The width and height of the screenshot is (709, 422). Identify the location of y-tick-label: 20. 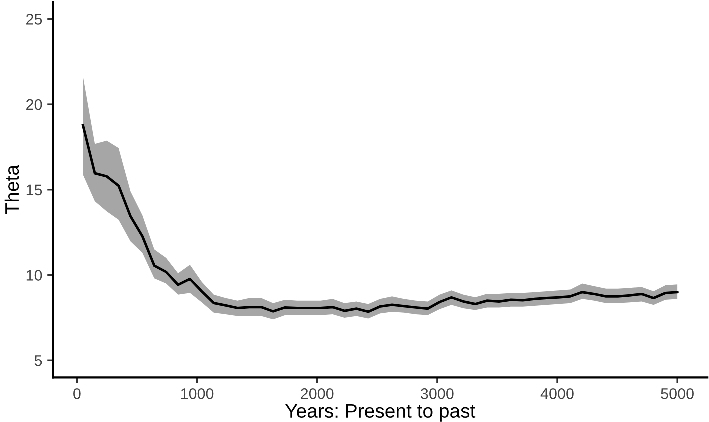
(34, 104).